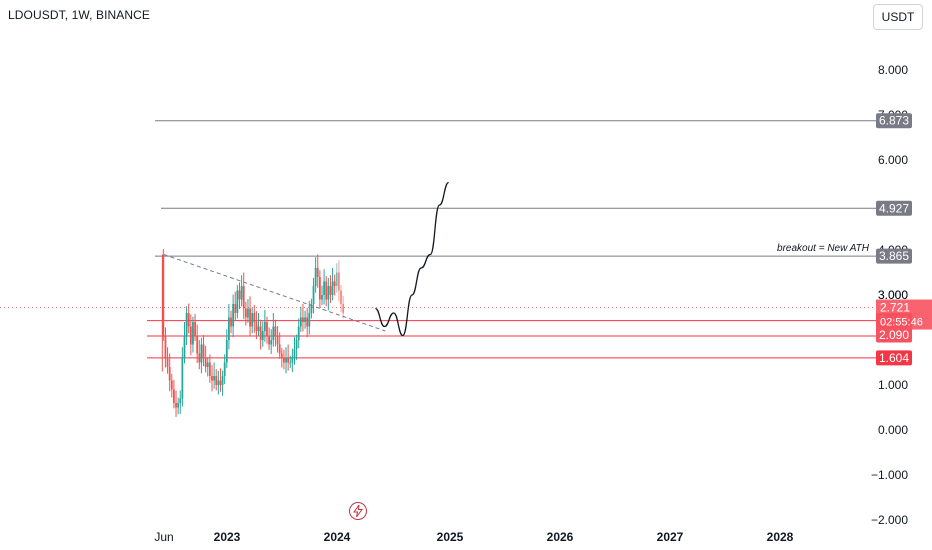 Image resolution: width=932 pixels, height=550 pixels. I want to click on y-tick-label: 6.000, so click(893, 160).